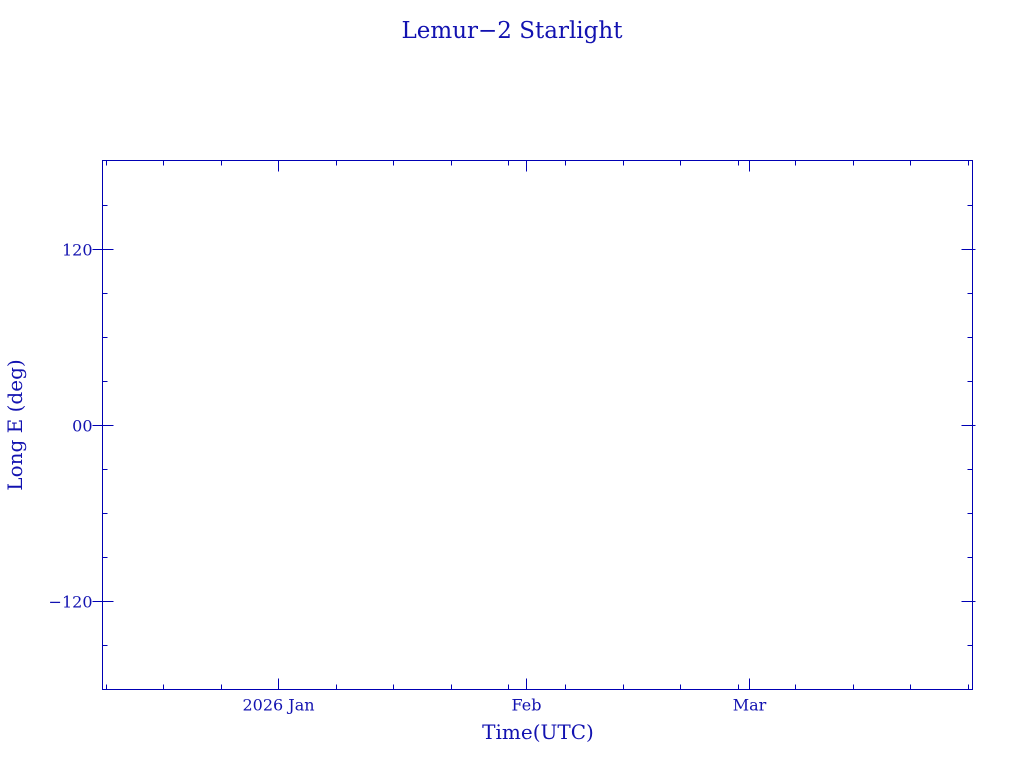  I want to click on y-tick-label: −120, so click(71, 602).